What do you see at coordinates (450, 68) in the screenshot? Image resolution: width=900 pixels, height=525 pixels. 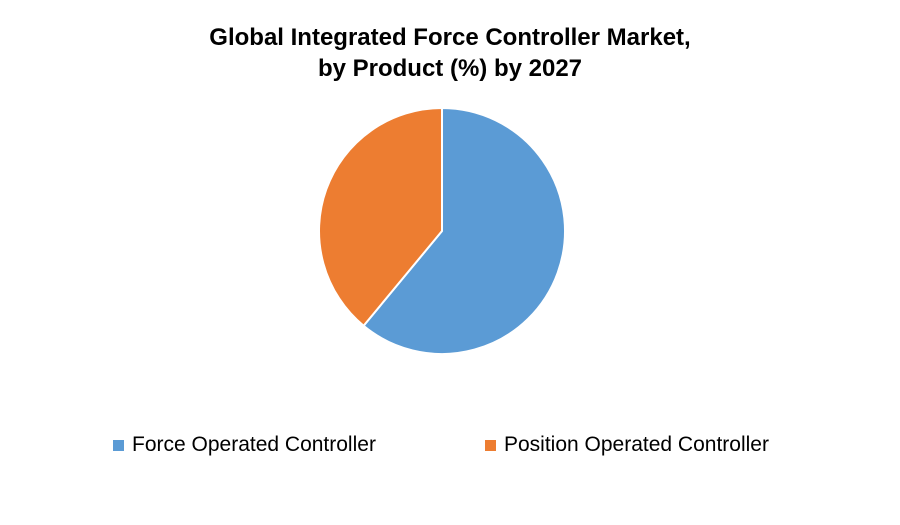 I see `chart-title-line-2: by Product (%) by 2027` at bounding box center [450, 68].